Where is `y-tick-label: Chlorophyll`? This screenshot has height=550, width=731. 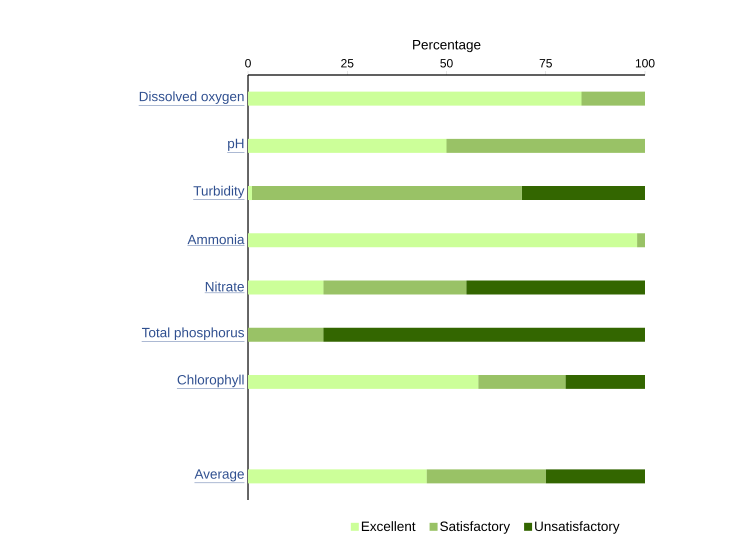
y-tick-label: Chlorophyll is located at coordinates (211, 381).